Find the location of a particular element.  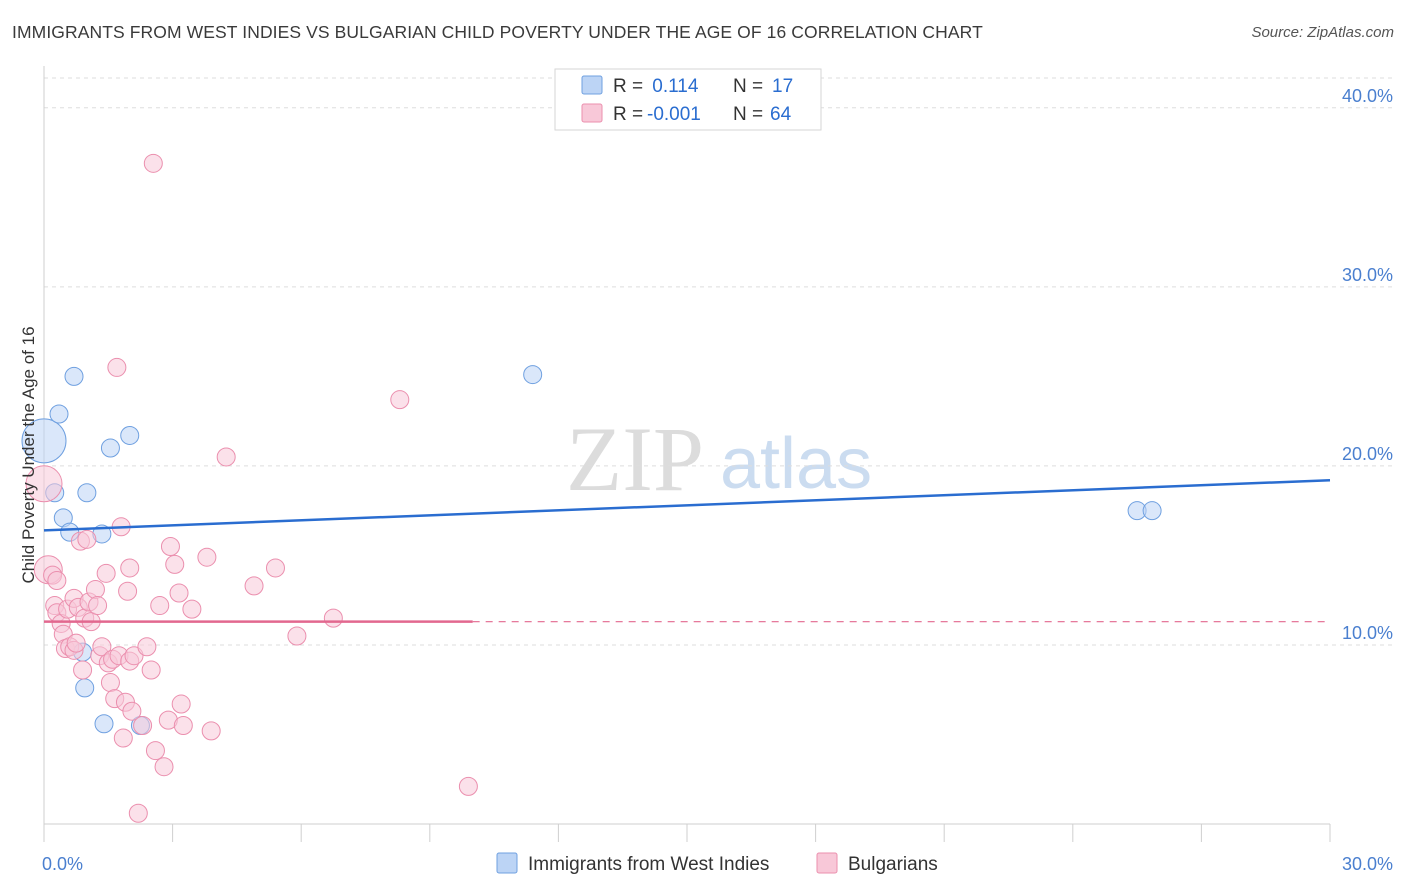

legend-n-value-west-indies: 17 is located at coordinates (782, 86).